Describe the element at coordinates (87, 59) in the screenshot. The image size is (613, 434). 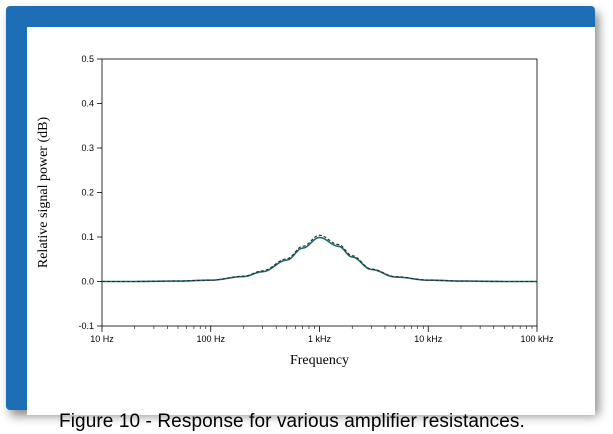
I see `y-tick-label: 0.5` at that location.